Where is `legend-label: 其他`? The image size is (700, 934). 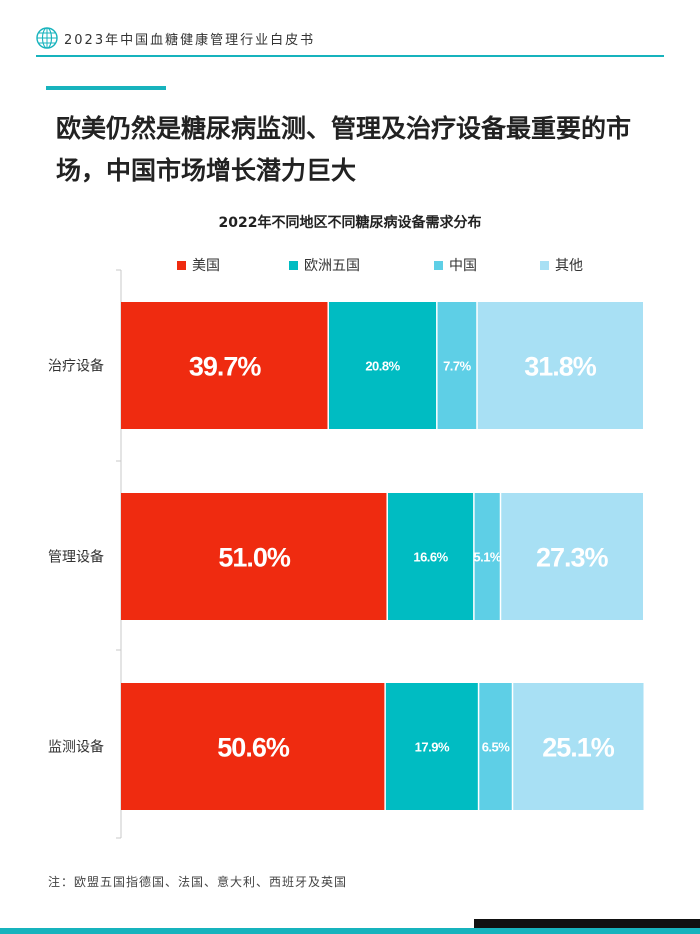
legend-label: 其他 is located at coordinates (569, 266).